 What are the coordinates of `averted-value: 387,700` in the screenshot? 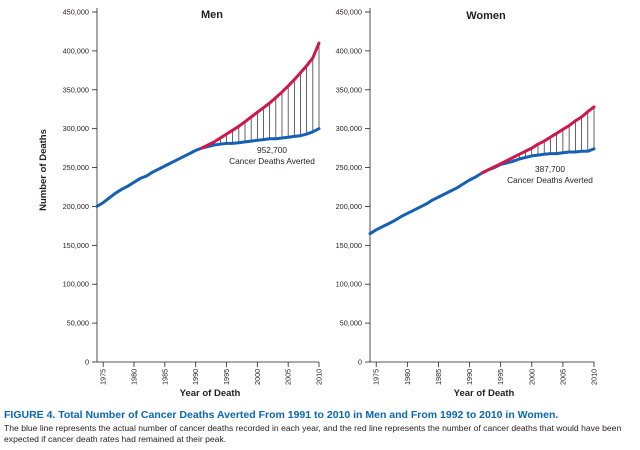 It's located at (550, 169).